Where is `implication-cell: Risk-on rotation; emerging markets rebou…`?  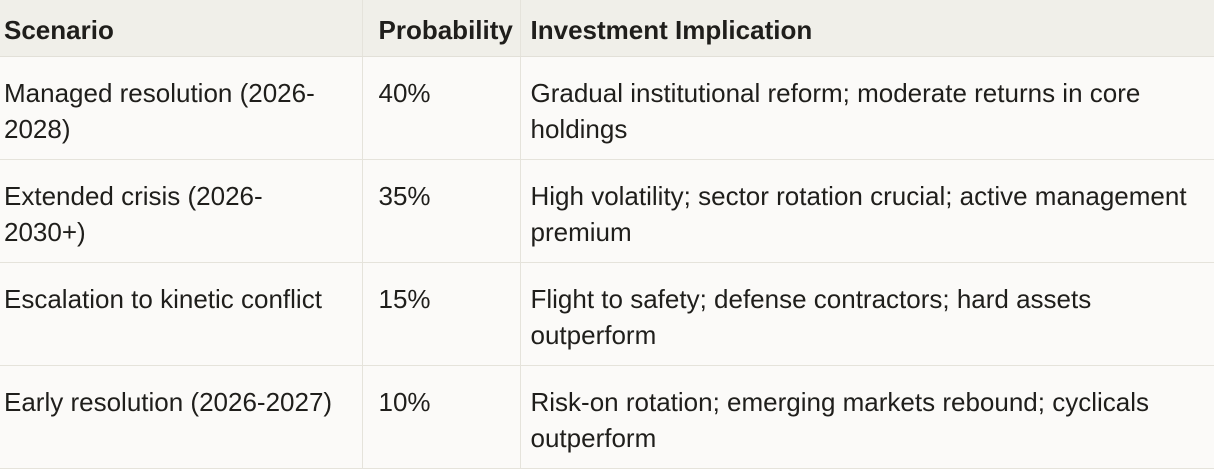
implication-cell: Risk-on rotation; emerging markets rebou… is located at coordinates (866, 417).